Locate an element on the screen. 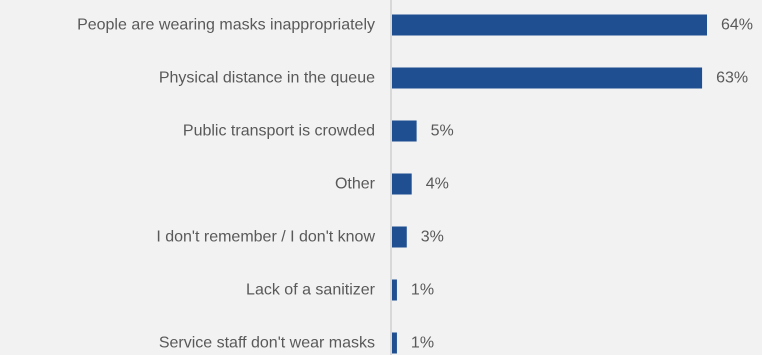 The width and height of the screenshot is (762, 355). category-label: Physical distance in the queue is located at coordinates (267, 78).